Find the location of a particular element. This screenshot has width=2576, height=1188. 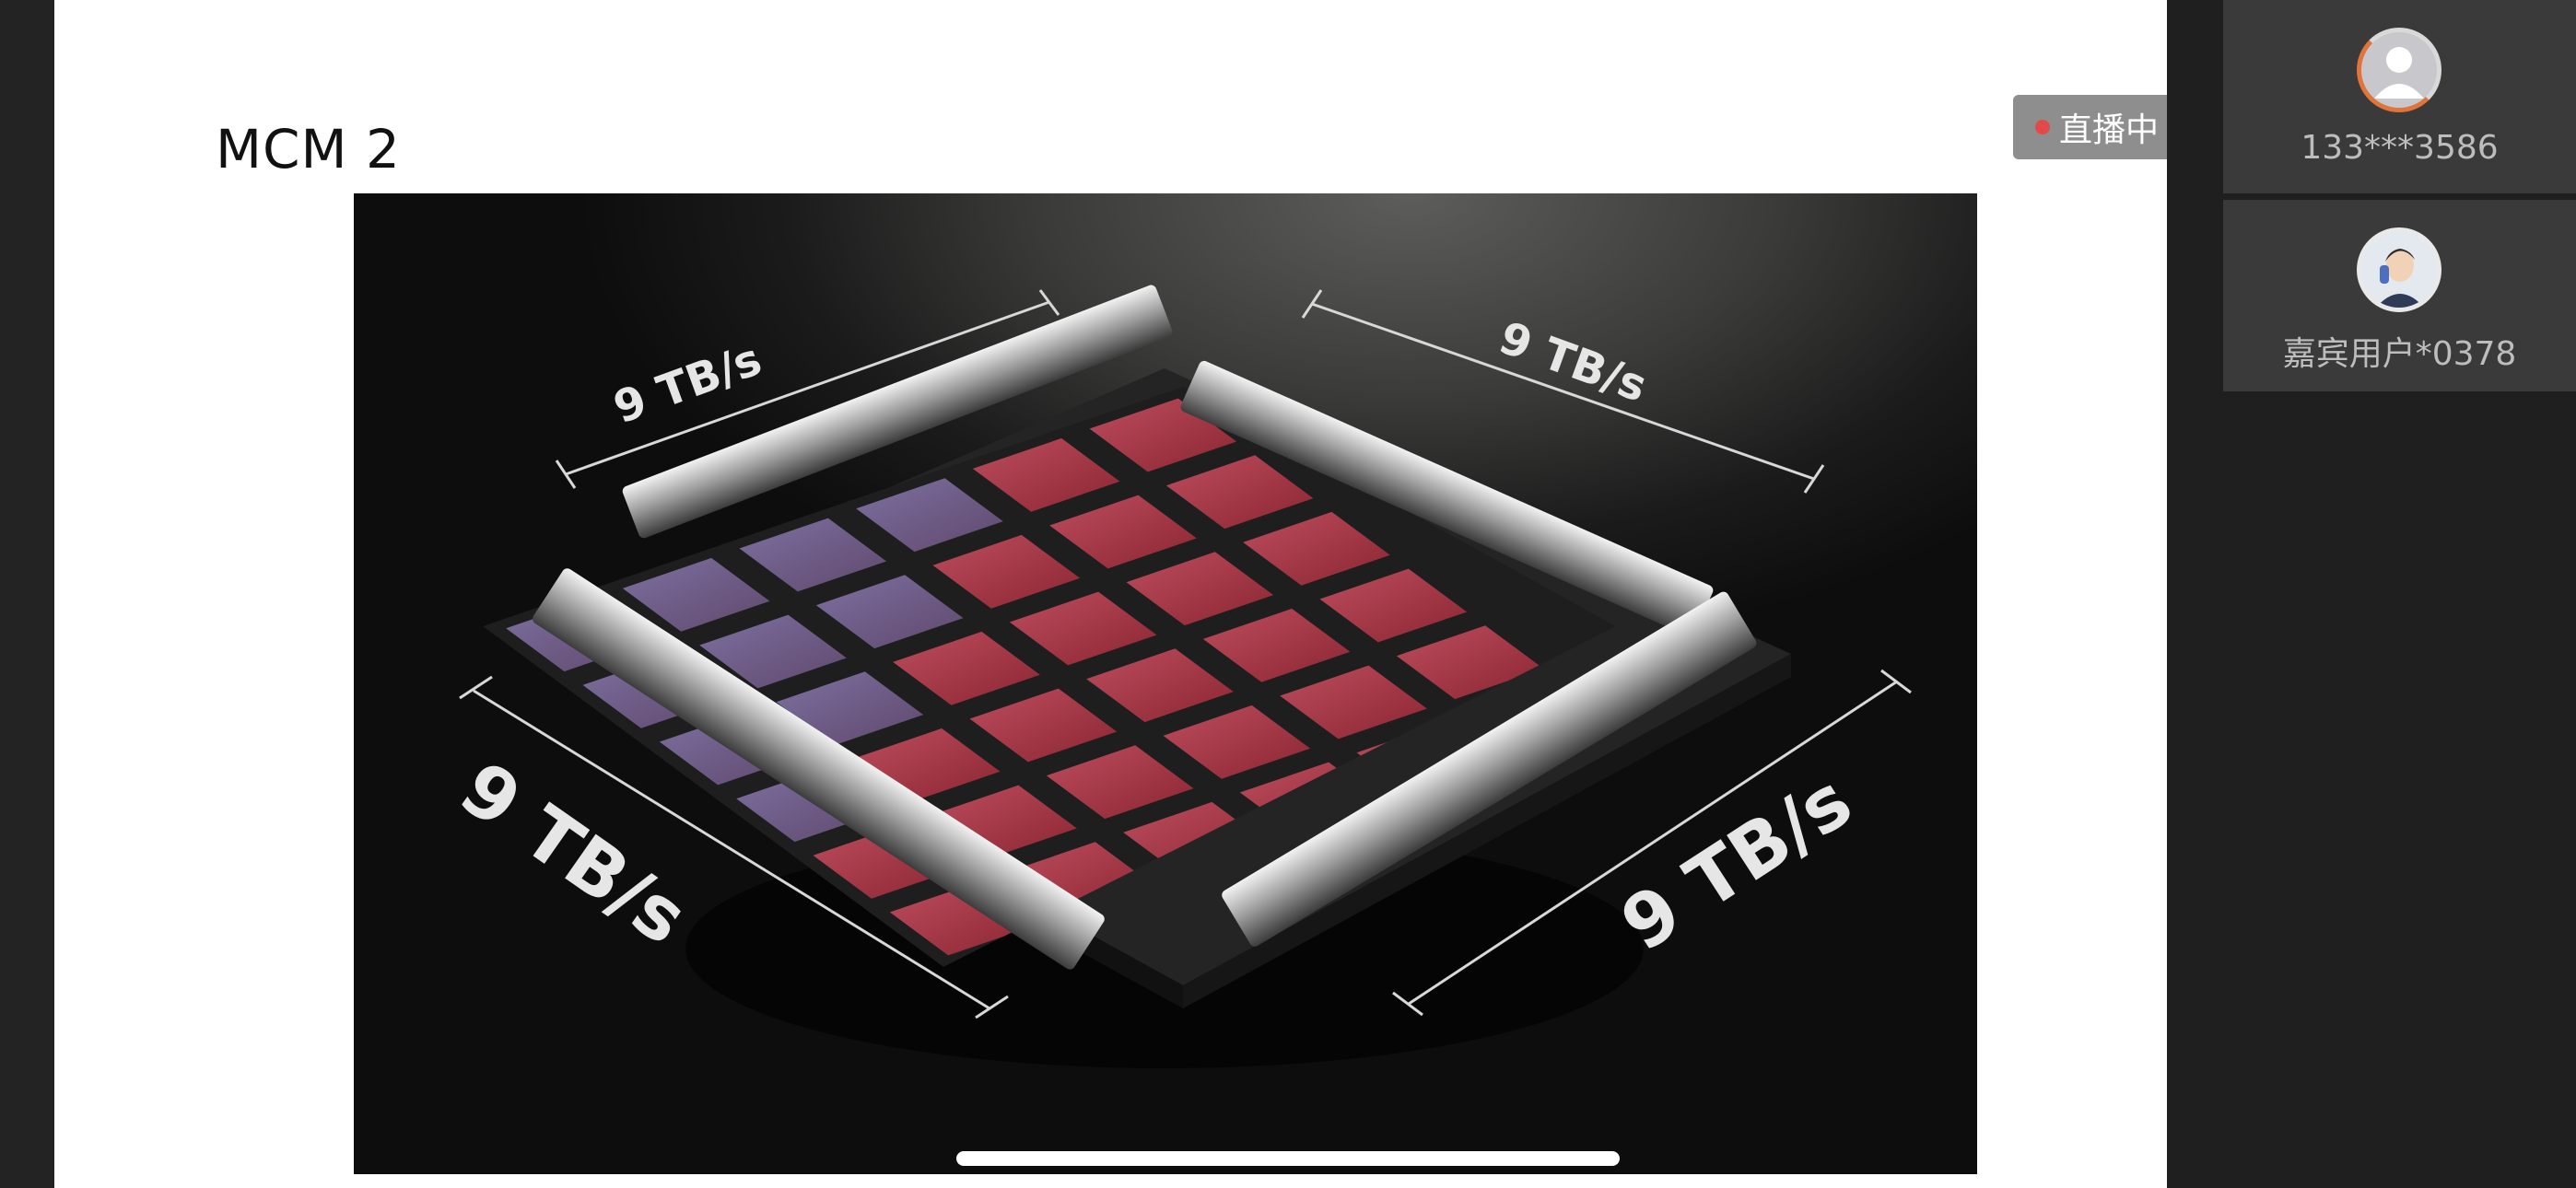

bandwidth-label-top-left: 9 TB/s is located at coordinates (687, 383).